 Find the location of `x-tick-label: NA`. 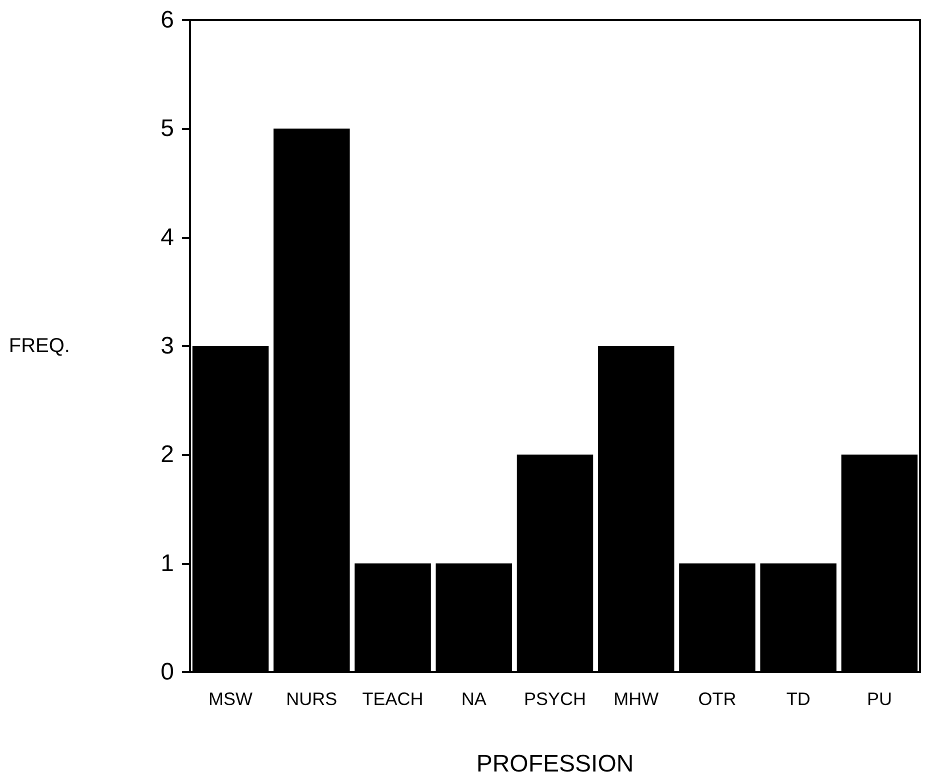

x-tick-label: NA is located at coordinates (473, 699).